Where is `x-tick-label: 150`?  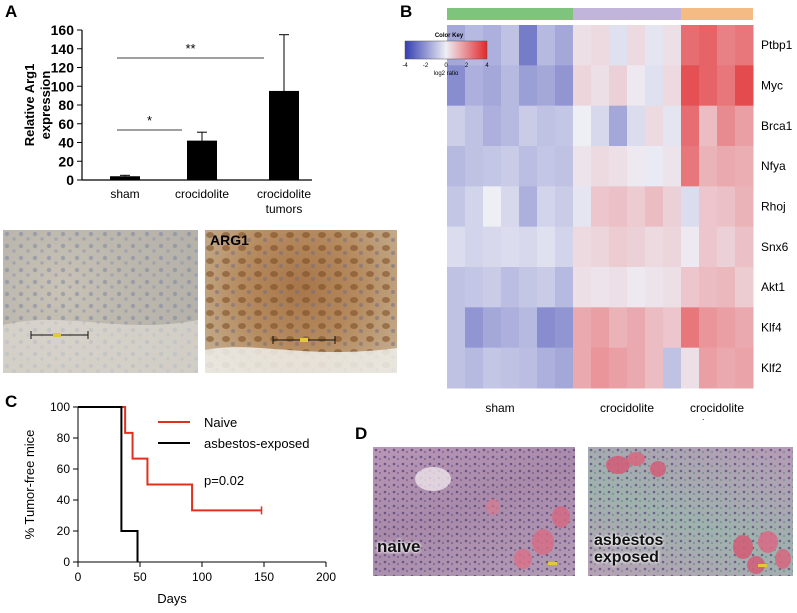 x-tick-label: 150 is located at coordinates (264, 577).